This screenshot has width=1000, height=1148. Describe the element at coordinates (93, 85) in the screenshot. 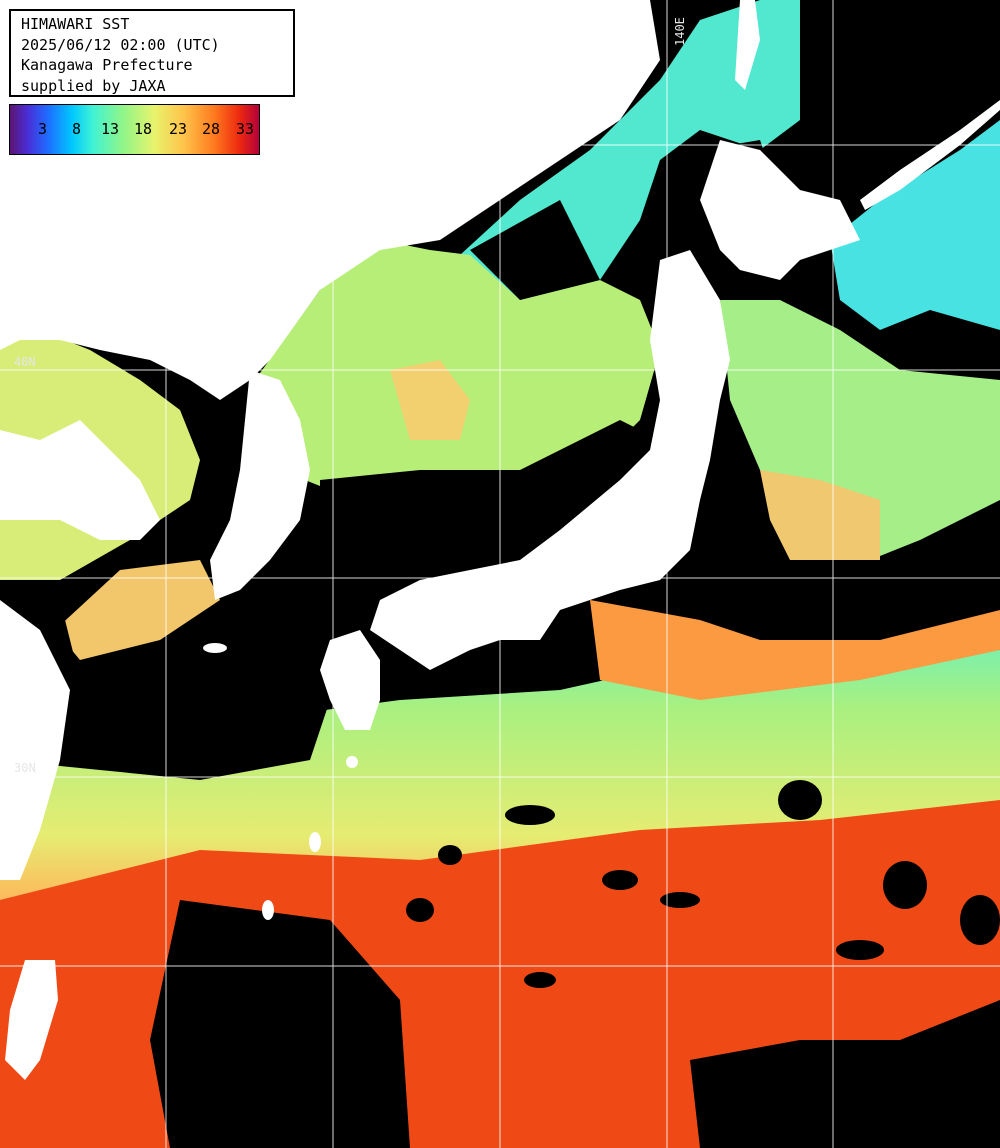

I see `map-credit: supplied by JAXA` at that location.